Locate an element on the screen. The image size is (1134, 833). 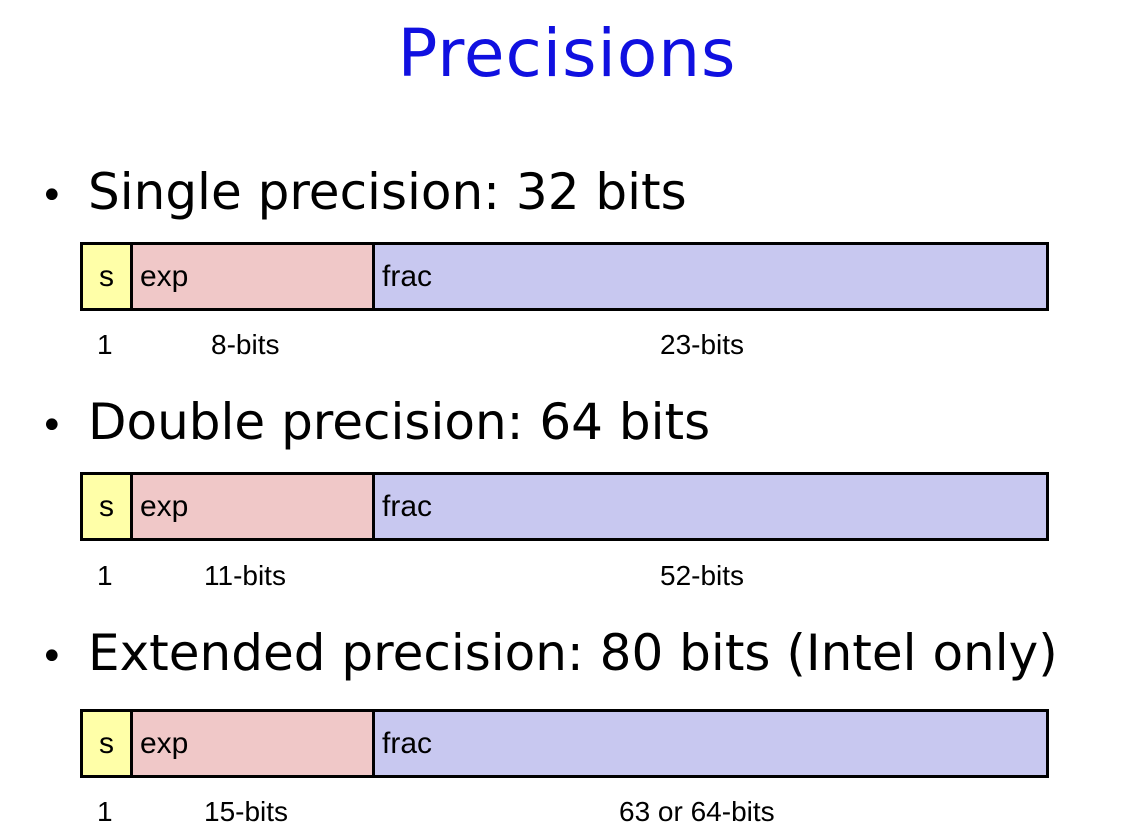
double-precision-layout: s exp frac is located at coordinates (564, 506).